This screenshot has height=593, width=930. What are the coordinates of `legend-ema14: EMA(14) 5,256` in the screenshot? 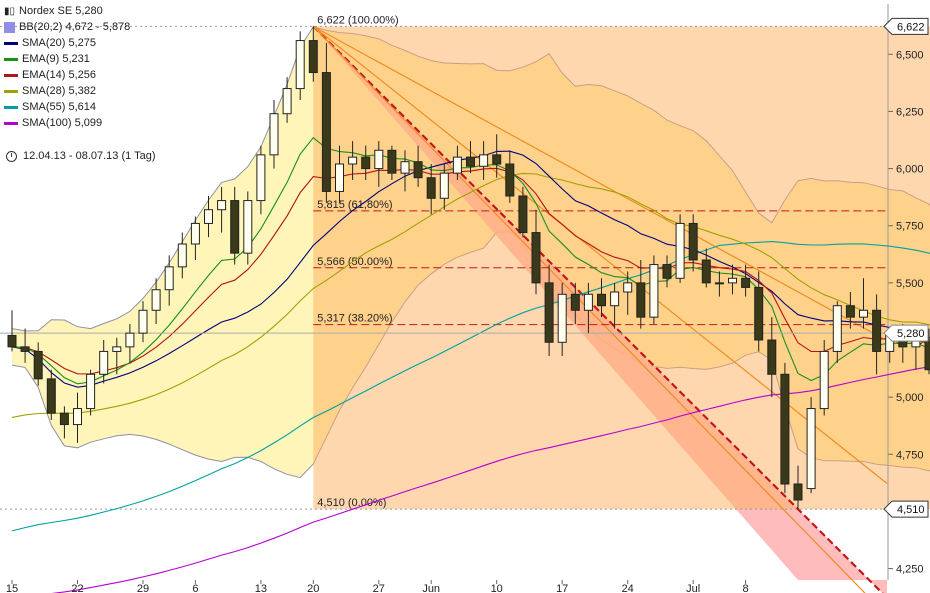 It's located at (67, 75).